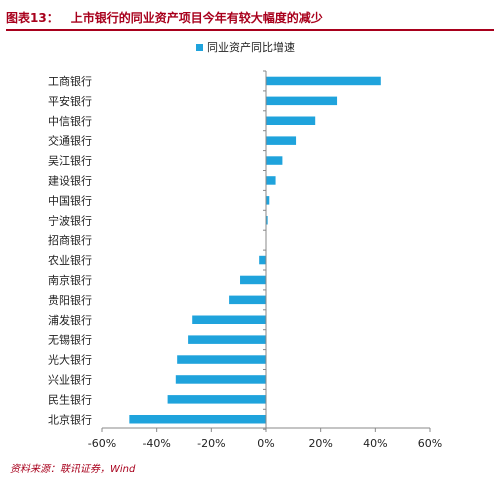 The image size is (500, 481). I want to click on x-tick-label: 0%, so click(265, 443).